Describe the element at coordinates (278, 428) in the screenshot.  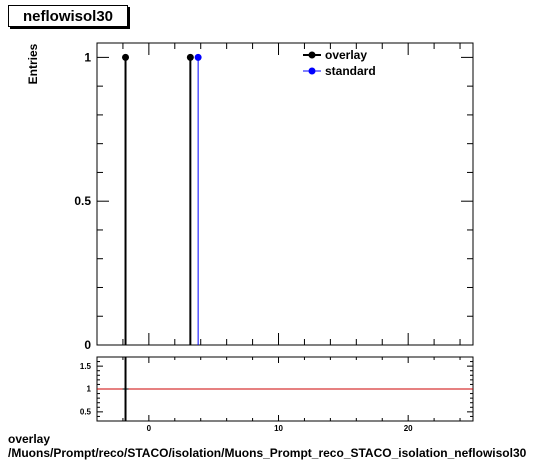
I see `x-tick-label: 10` at that location.